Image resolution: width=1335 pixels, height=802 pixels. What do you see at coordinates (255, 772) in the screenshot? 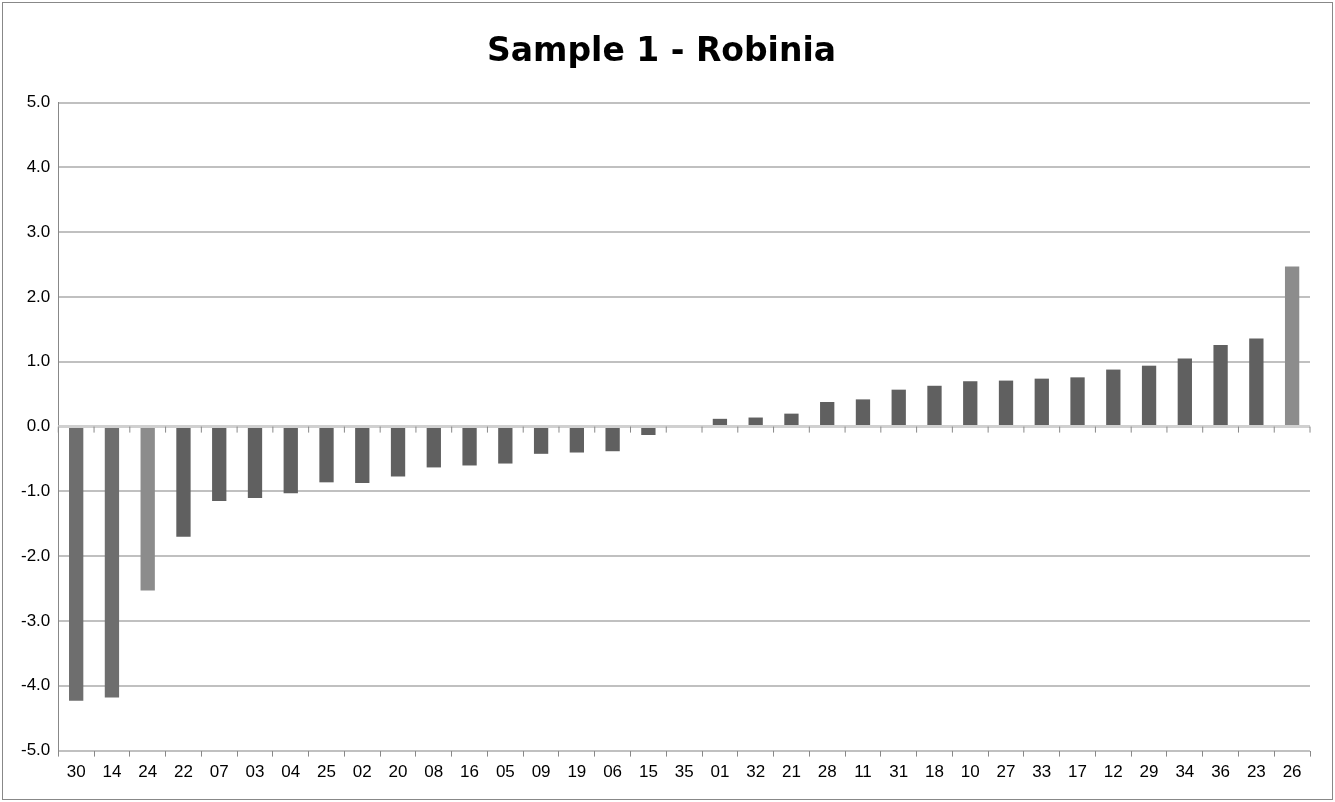
I see `x-tick-label: 03` at bounding box center [255, 772].